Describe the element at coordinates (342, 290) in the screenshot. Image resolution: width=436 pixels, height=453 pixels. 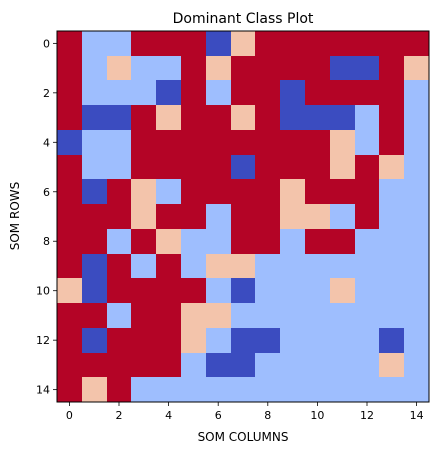
I see `heatmap-cell-r10-c11` at that location.